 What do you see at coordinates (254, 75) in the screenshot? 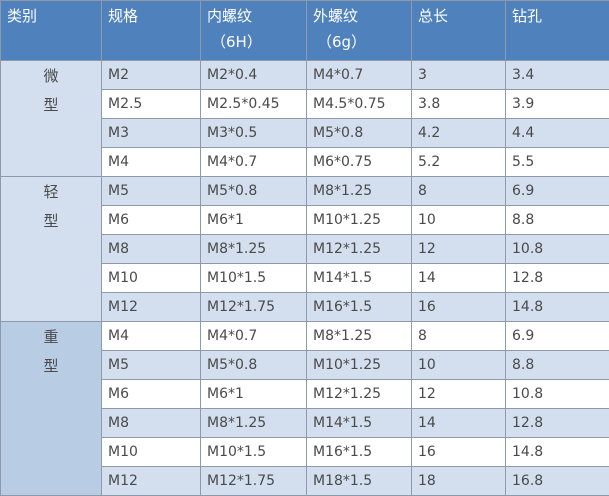
I see `internal-thread-cell: M2*0.4` at bounding box center [254, 75].